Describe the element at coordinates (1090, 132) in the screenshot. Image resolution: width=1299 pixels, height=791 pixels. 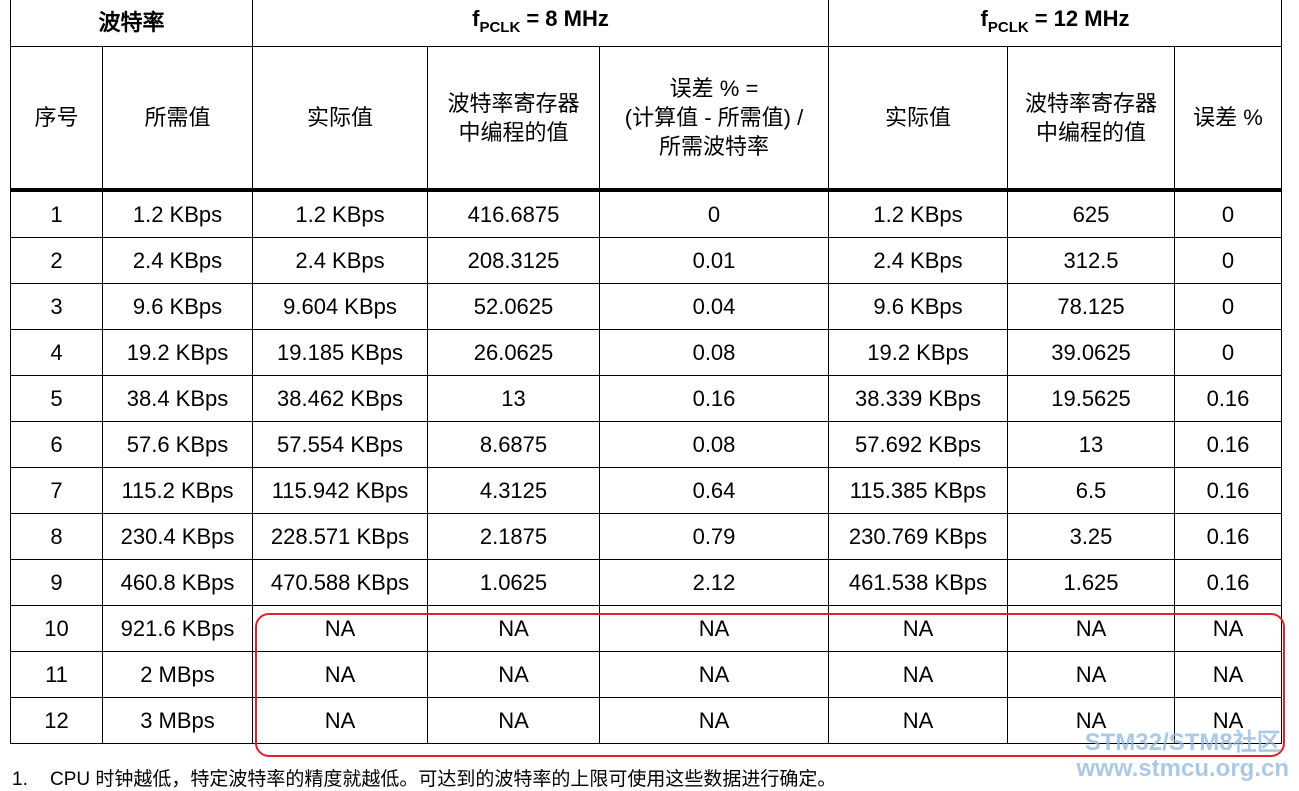
I see `header-line: 中编程的值` at that location.